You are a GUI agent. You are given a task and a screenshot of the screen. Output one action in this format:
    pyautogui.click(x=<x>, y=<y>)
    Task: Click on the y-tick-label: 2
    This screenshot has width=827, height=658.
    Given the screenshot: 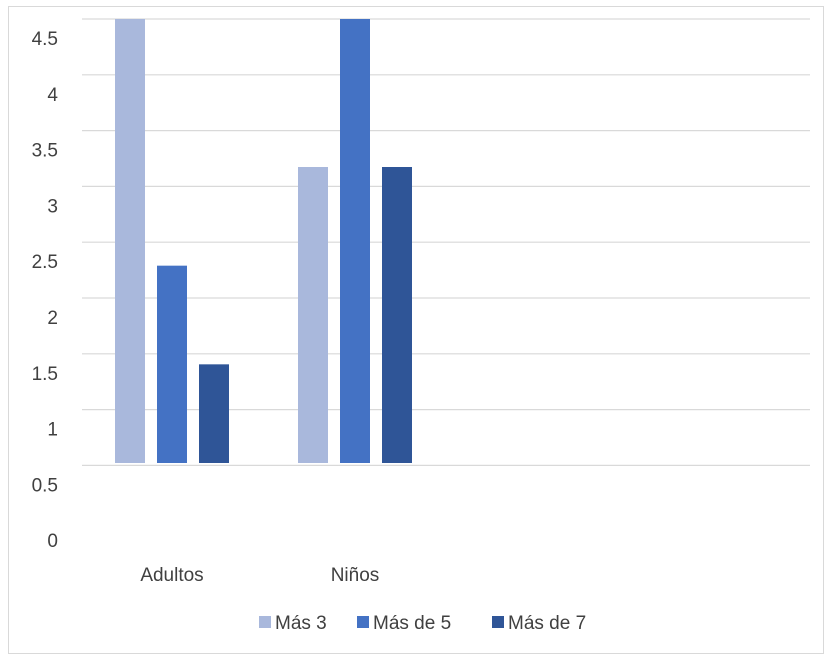 What is the action you would take?
    pyautogui.click(x=52, y=318)
    